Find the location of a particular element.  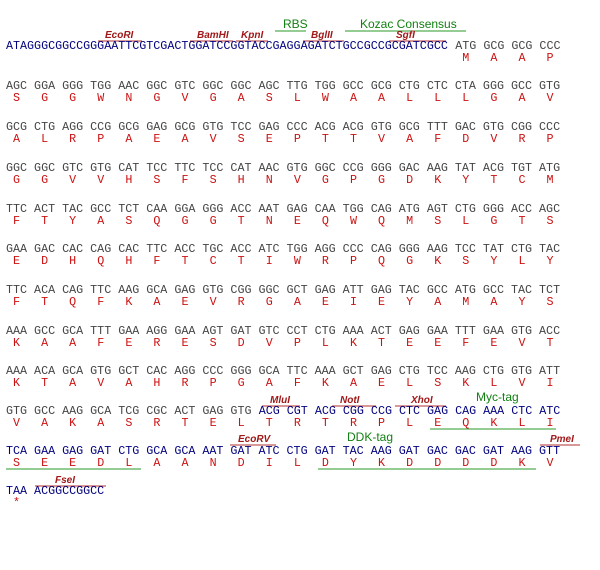

site-label: NotI is located at coordinates (350, 400).